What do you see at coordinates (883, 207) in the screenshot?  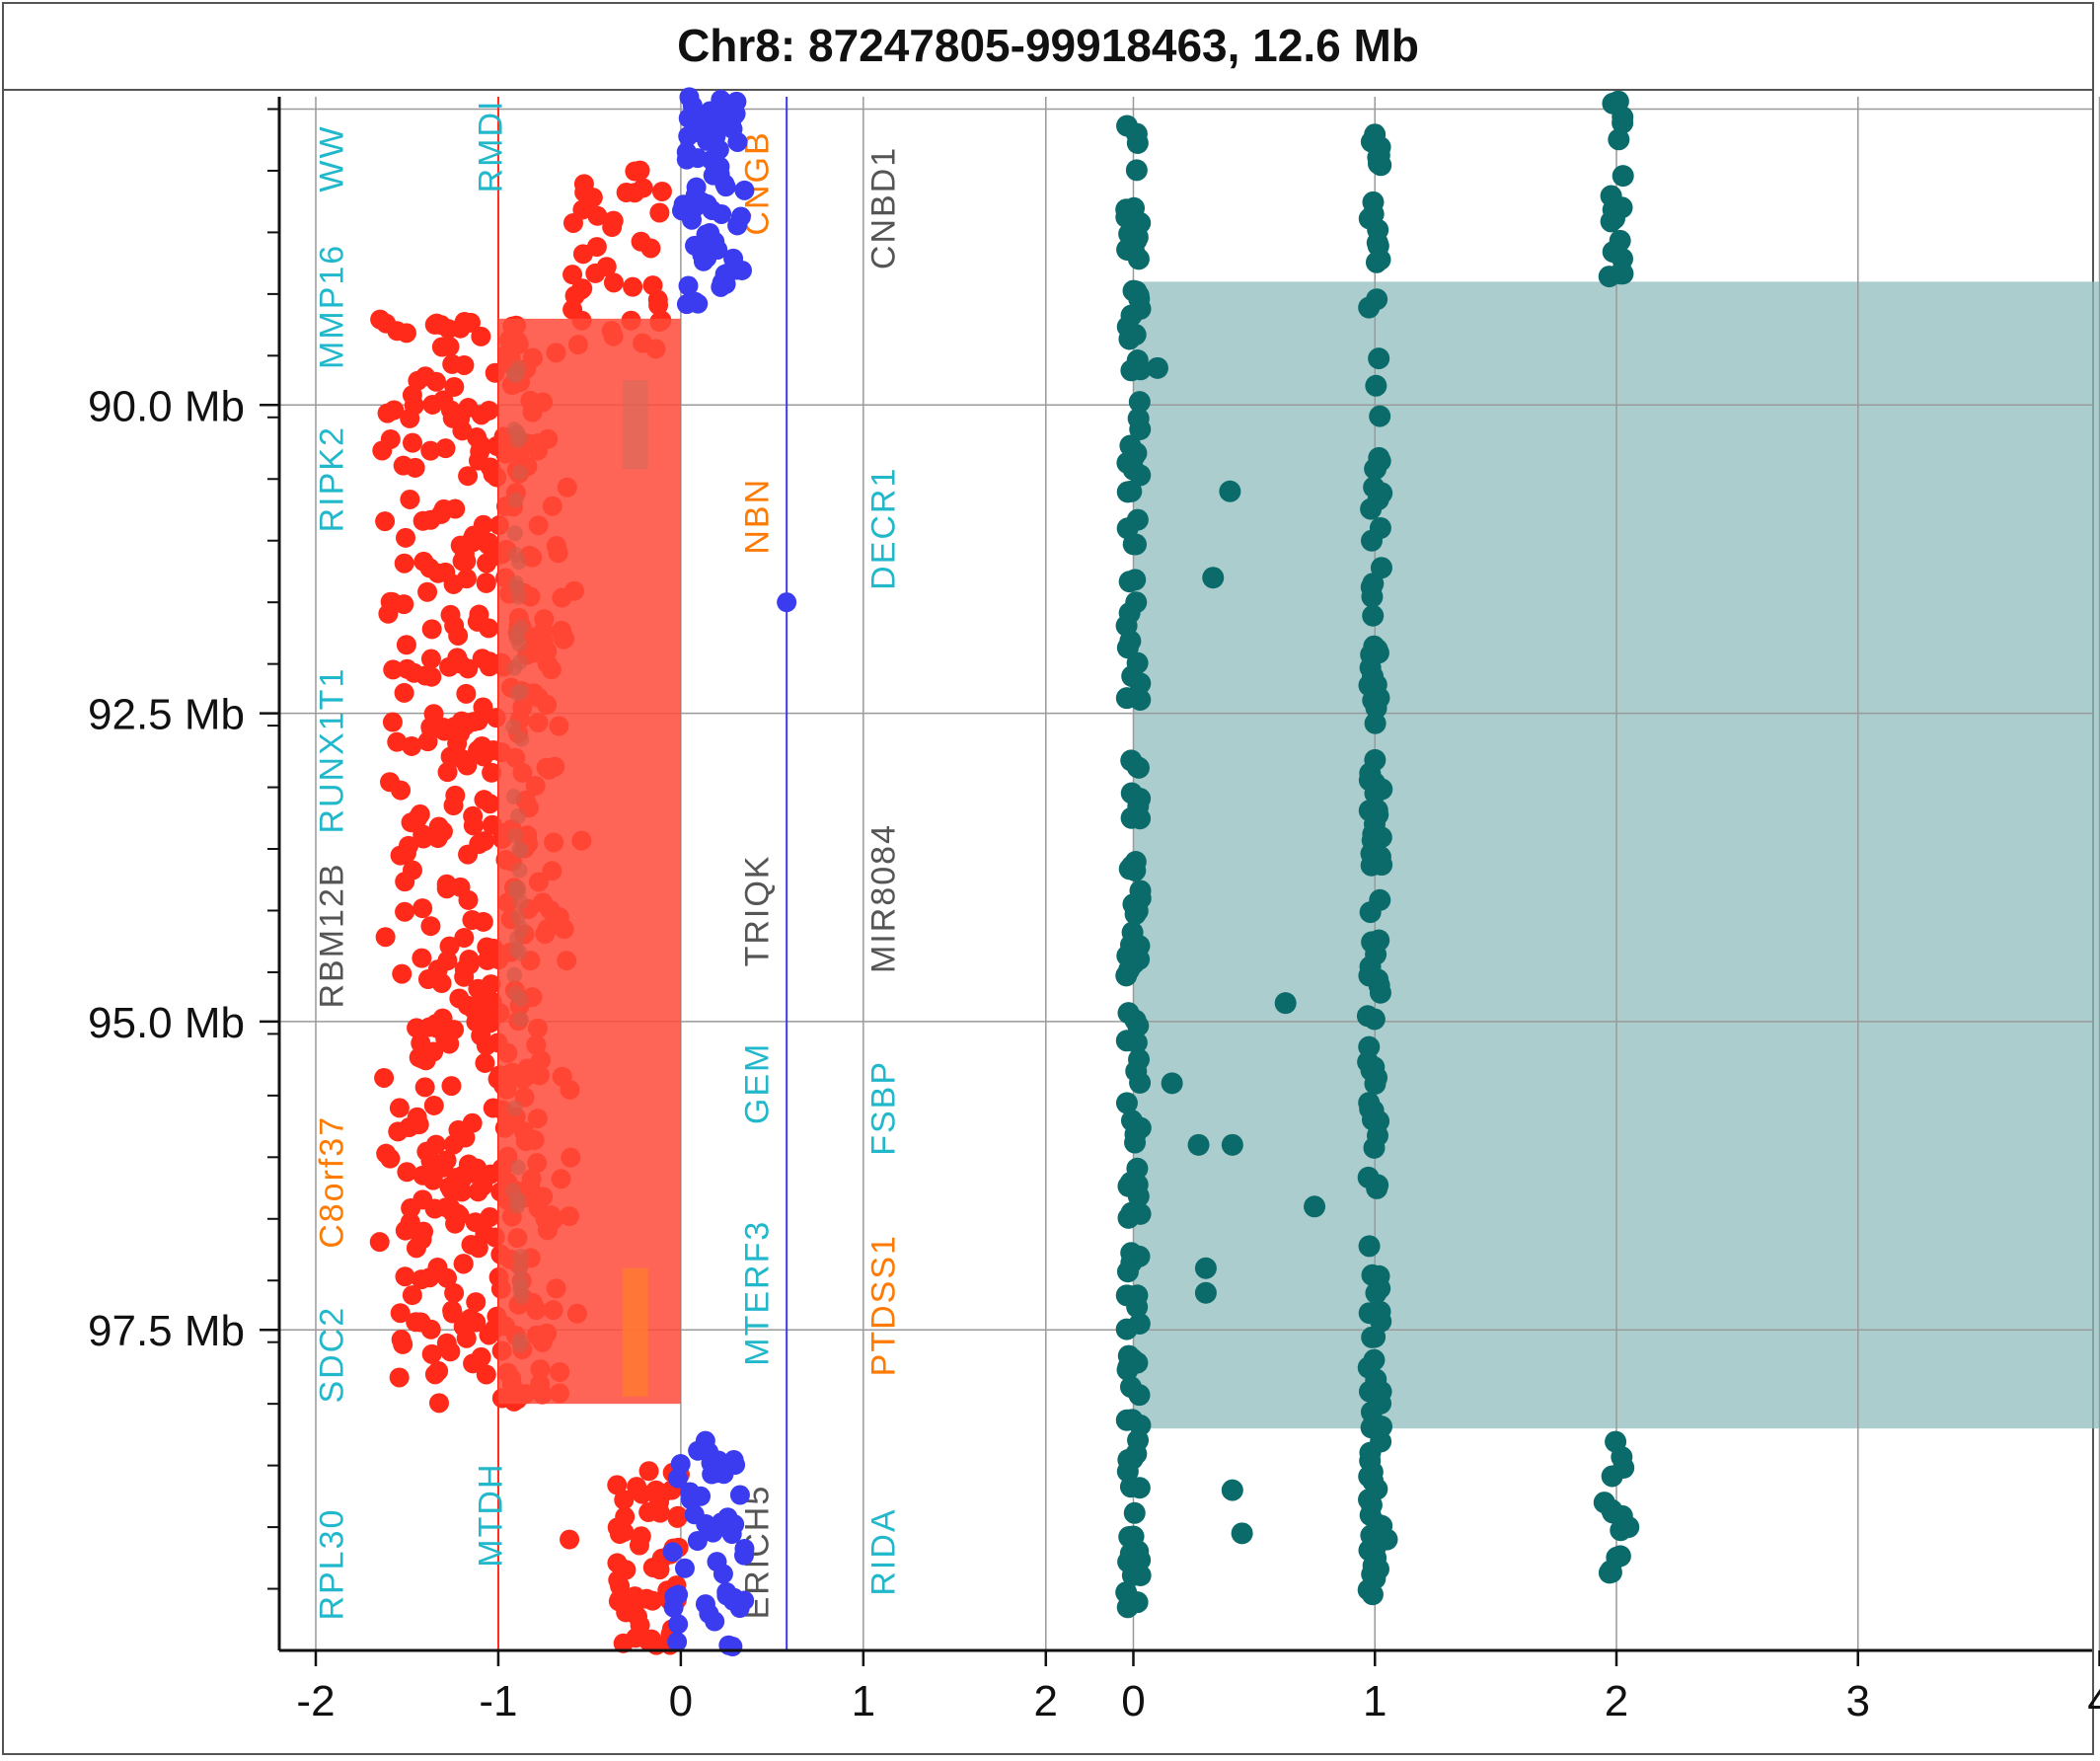 I see `gene-label: CNBD1` at bounding box center [883, 207].